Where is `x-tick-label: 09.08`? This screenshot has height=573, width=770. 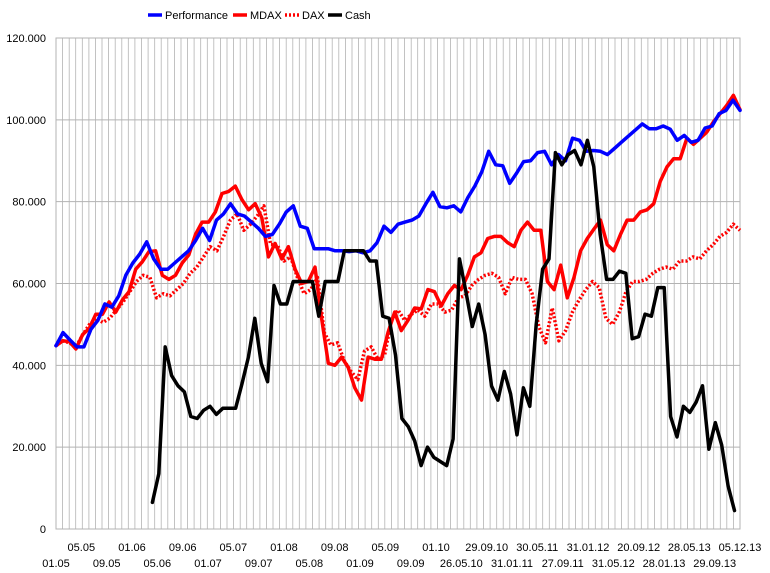
x-tick-label: 09.08 is located at coordinates (335, 548).